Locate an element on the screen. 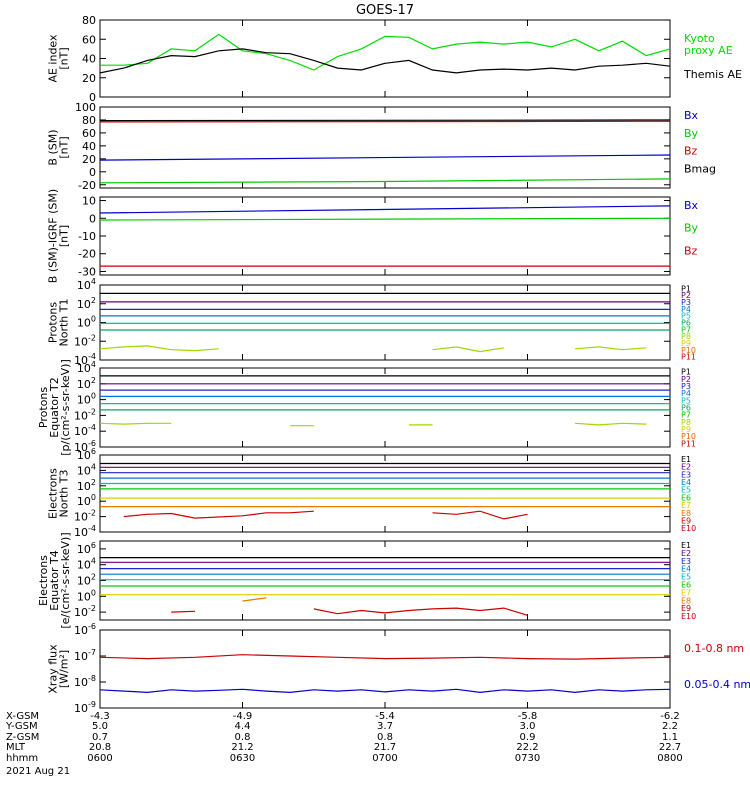 The height and width of the screenshot is (800, 750). ytick-label: 10⁻⁶ is located at coordinates (85, 629).